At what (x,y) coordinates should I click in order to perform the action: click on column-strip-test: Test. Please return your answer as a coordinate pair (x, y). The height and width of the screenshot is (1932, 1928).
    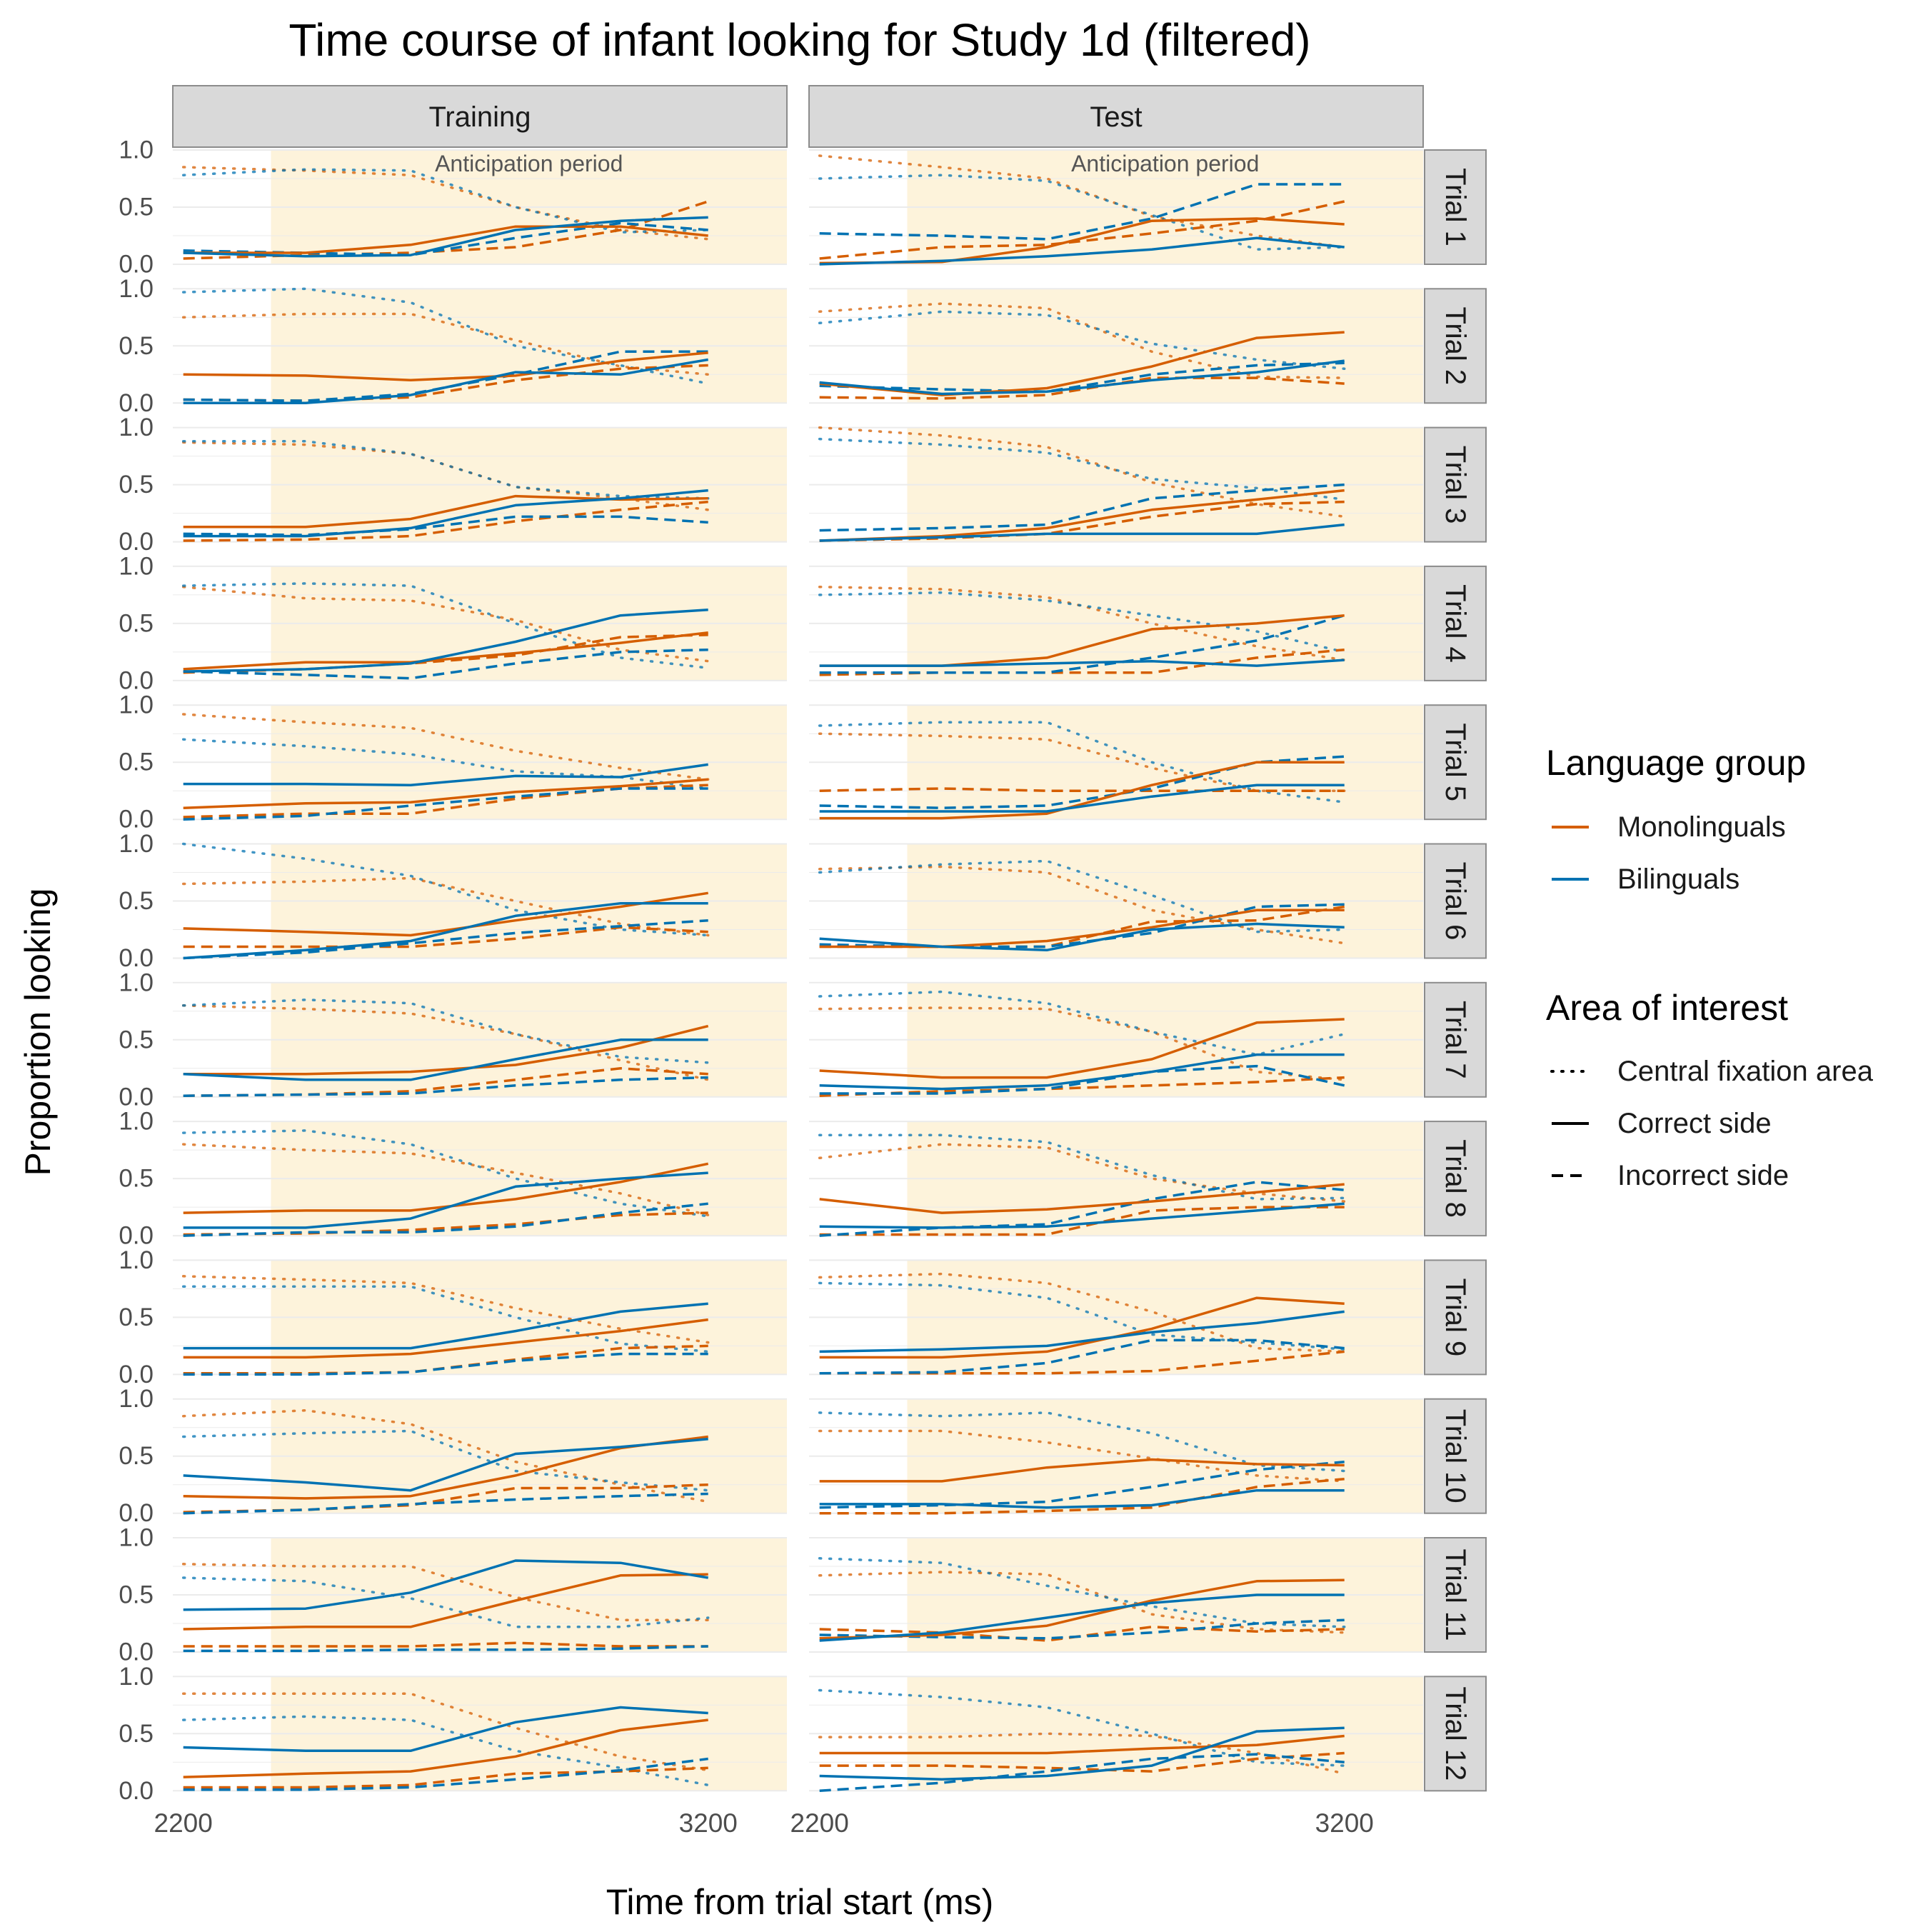
    Looking at the image, I should click on (1116, 116).